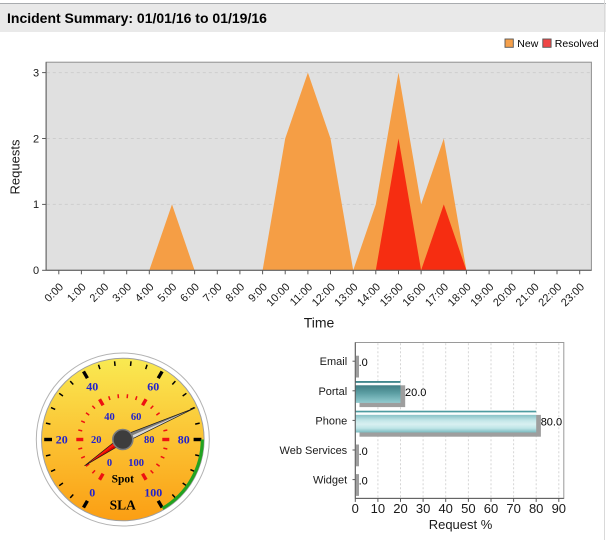 The image size is (606, 540). What do you see at coordinates (415, 393) in the screenshot?
I see `svg-text: 20.0` at bounding box center [415, 393].